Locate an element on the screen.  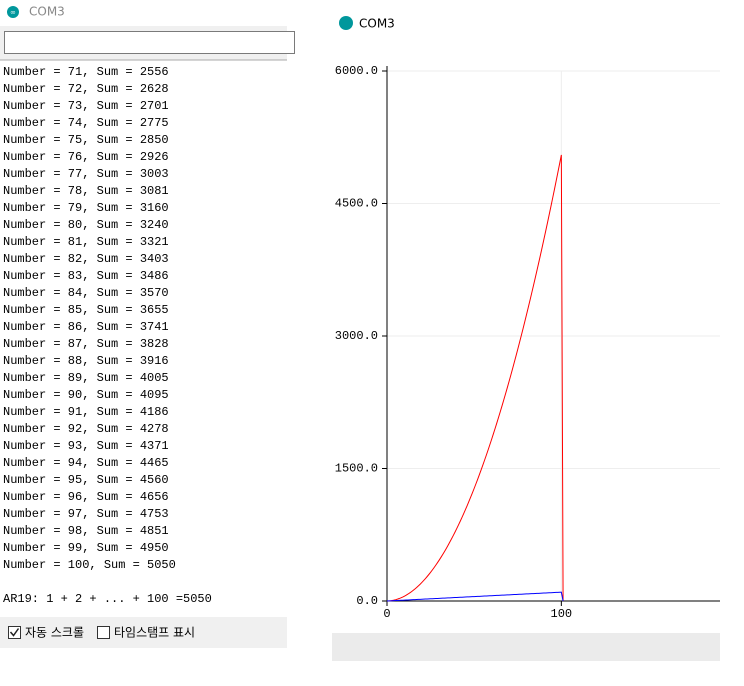
plotter-footer is located at coordinates (526, 647).